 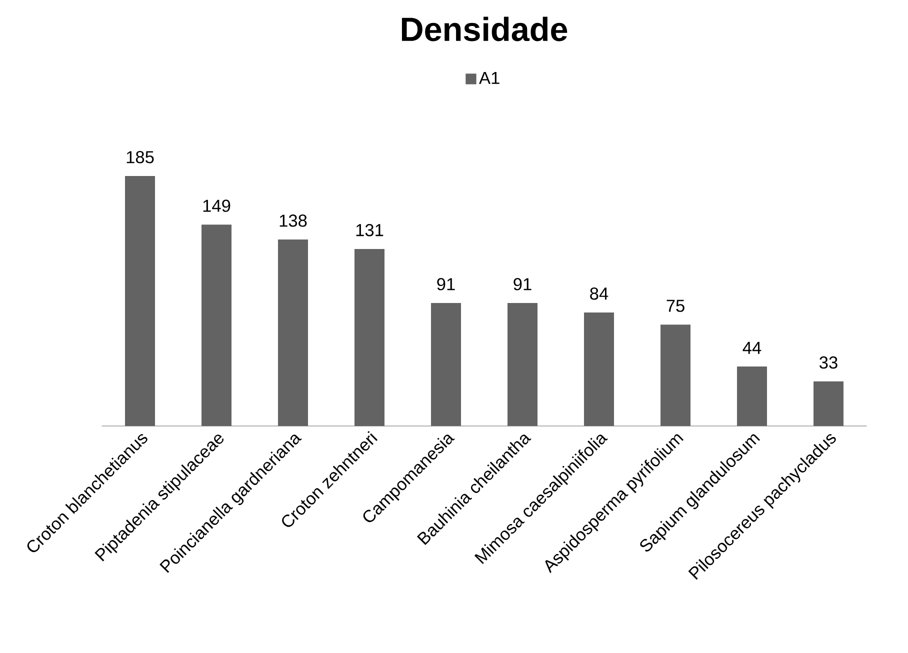 What do you see at coordinates (370, 230) in the screenshot?
I see `data-label: 131` at bounding box center [370, 230].